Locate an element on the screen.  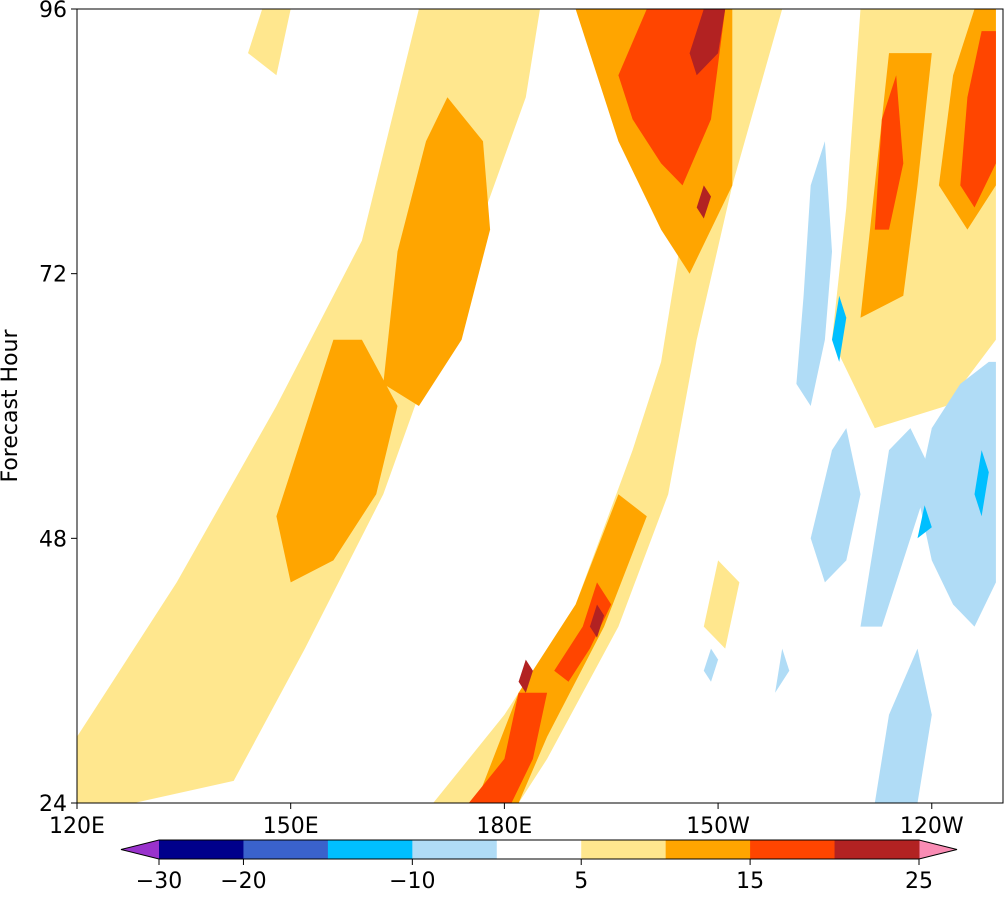
colorbar-extend-max is located at coordinates (938, 849).